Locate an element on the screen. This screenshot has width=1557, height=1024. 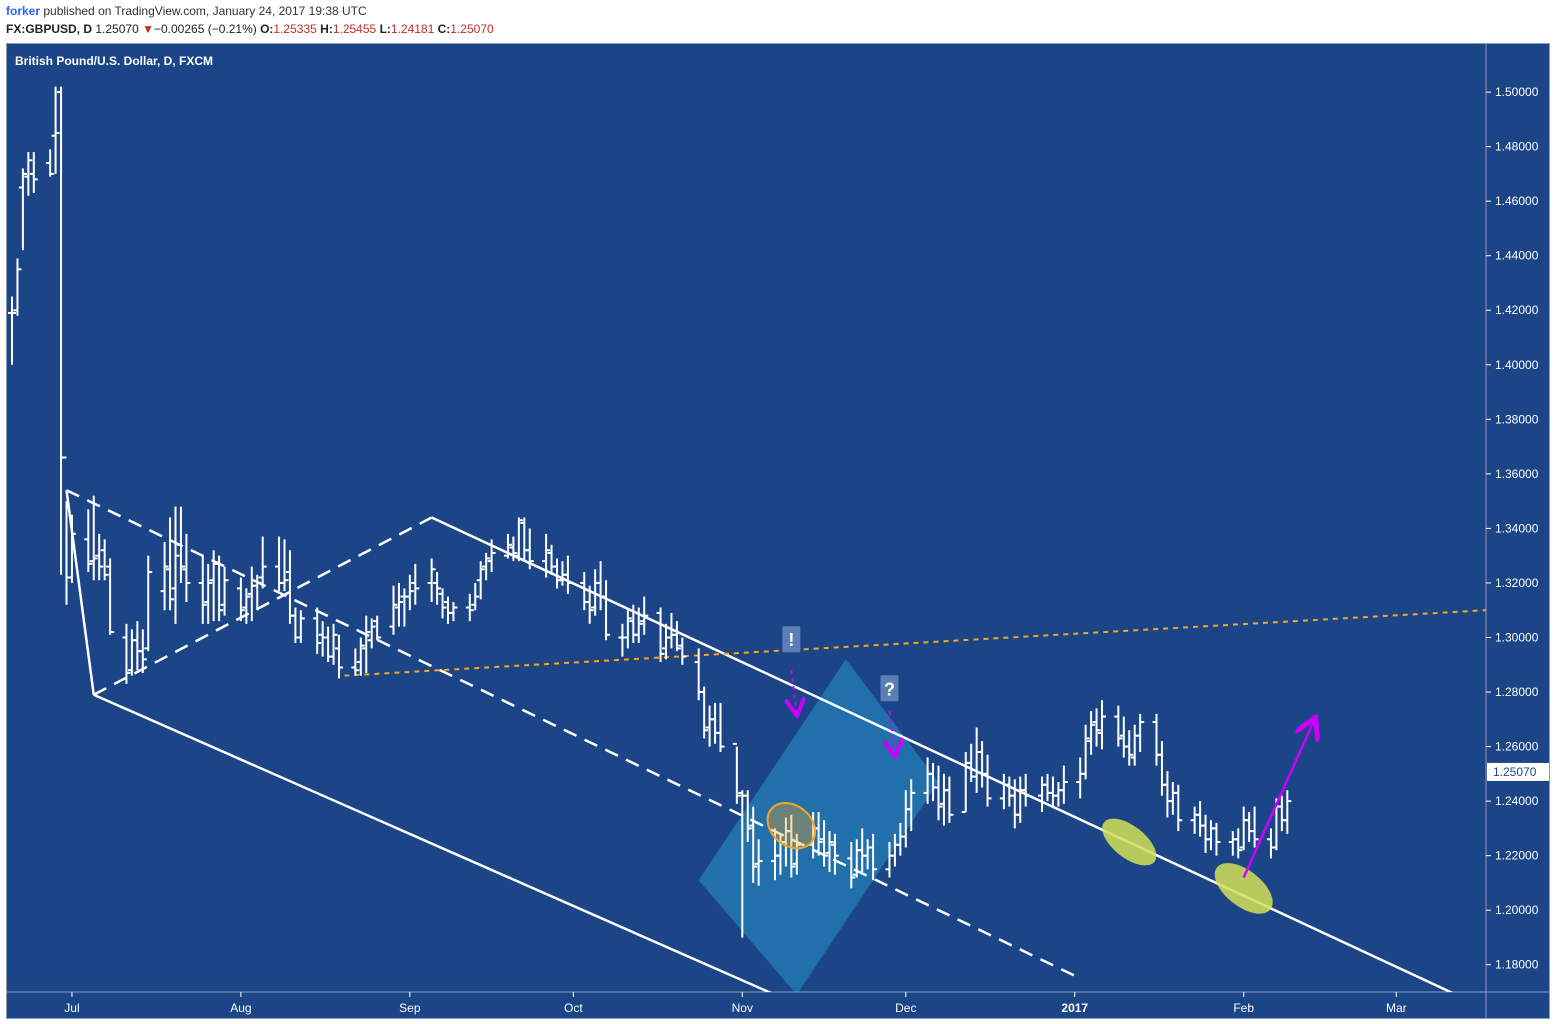
time-axis-background is located at coordinates (778, 1005).